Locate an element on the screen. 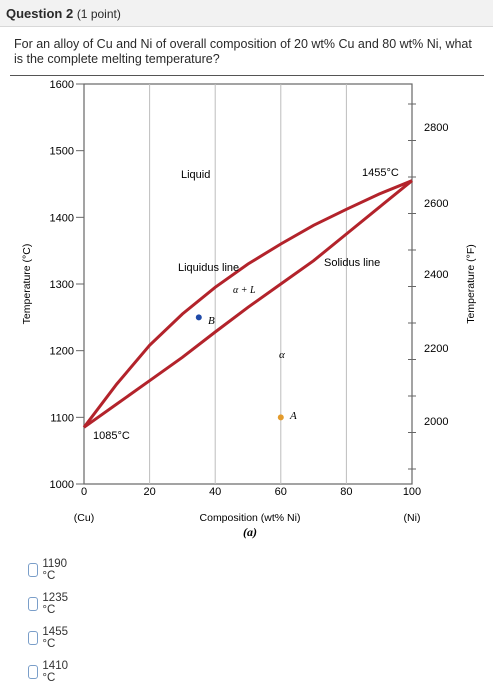  figure-label: (a) is located at coordinates (250, 532).